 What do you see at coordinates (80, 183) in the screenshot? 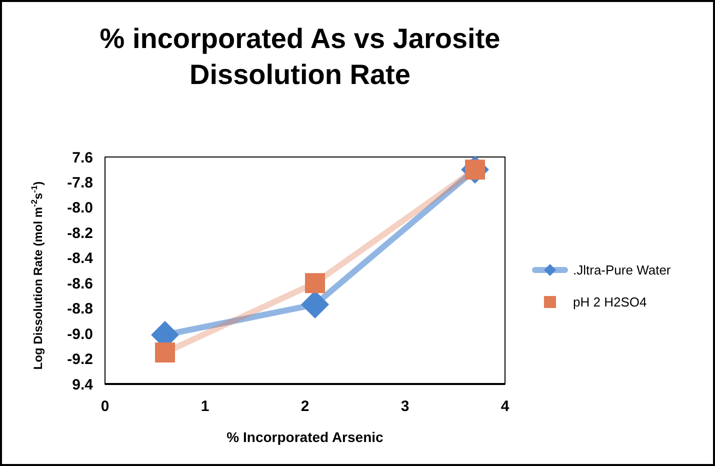
I see `y-tick-label: -7.8` at bounding box center [80, 183].